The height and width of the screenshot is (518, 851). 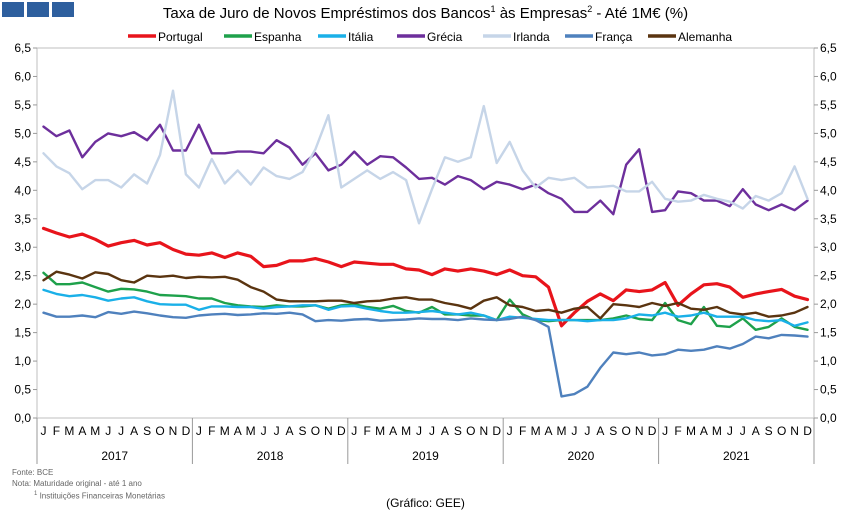 What do you see at coordinates (425, 503) in the screenshot?
I see `chart-credit: (Gráfico: GEE)` at bounding box center [425, 503].